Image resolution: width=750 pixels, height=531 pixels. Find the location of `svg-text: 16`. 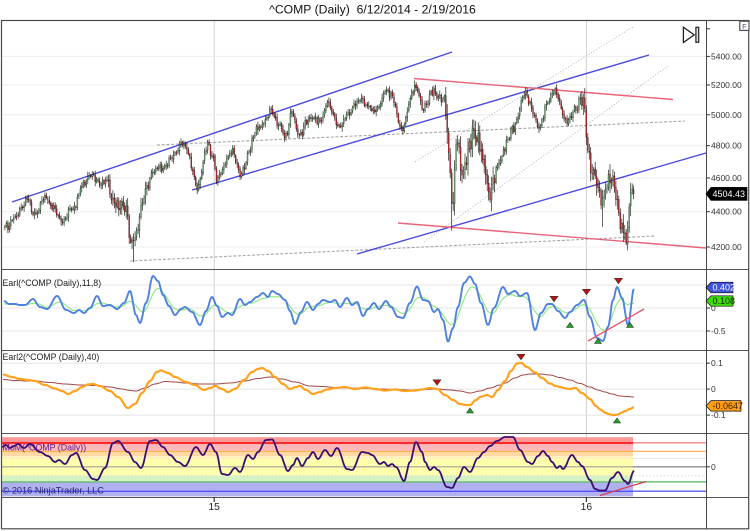

svg-text: 16 is located at coordinates (587, 507).